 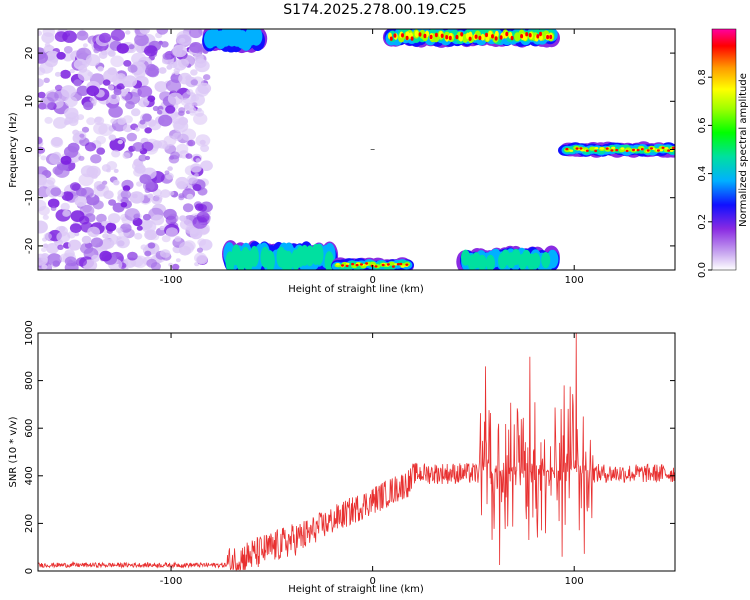 I want to click on colorbar-label: Normalized spectral amplitude, so click(x=743, y=150).